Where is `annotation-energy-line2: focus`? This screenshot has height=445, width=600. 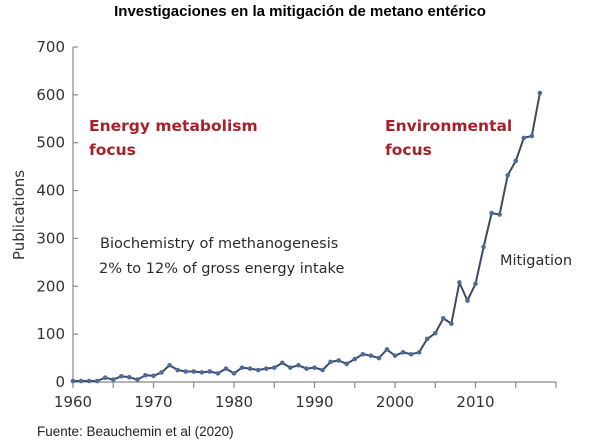 annotation-energy-line2: focus is located at coordinates (112, 150).